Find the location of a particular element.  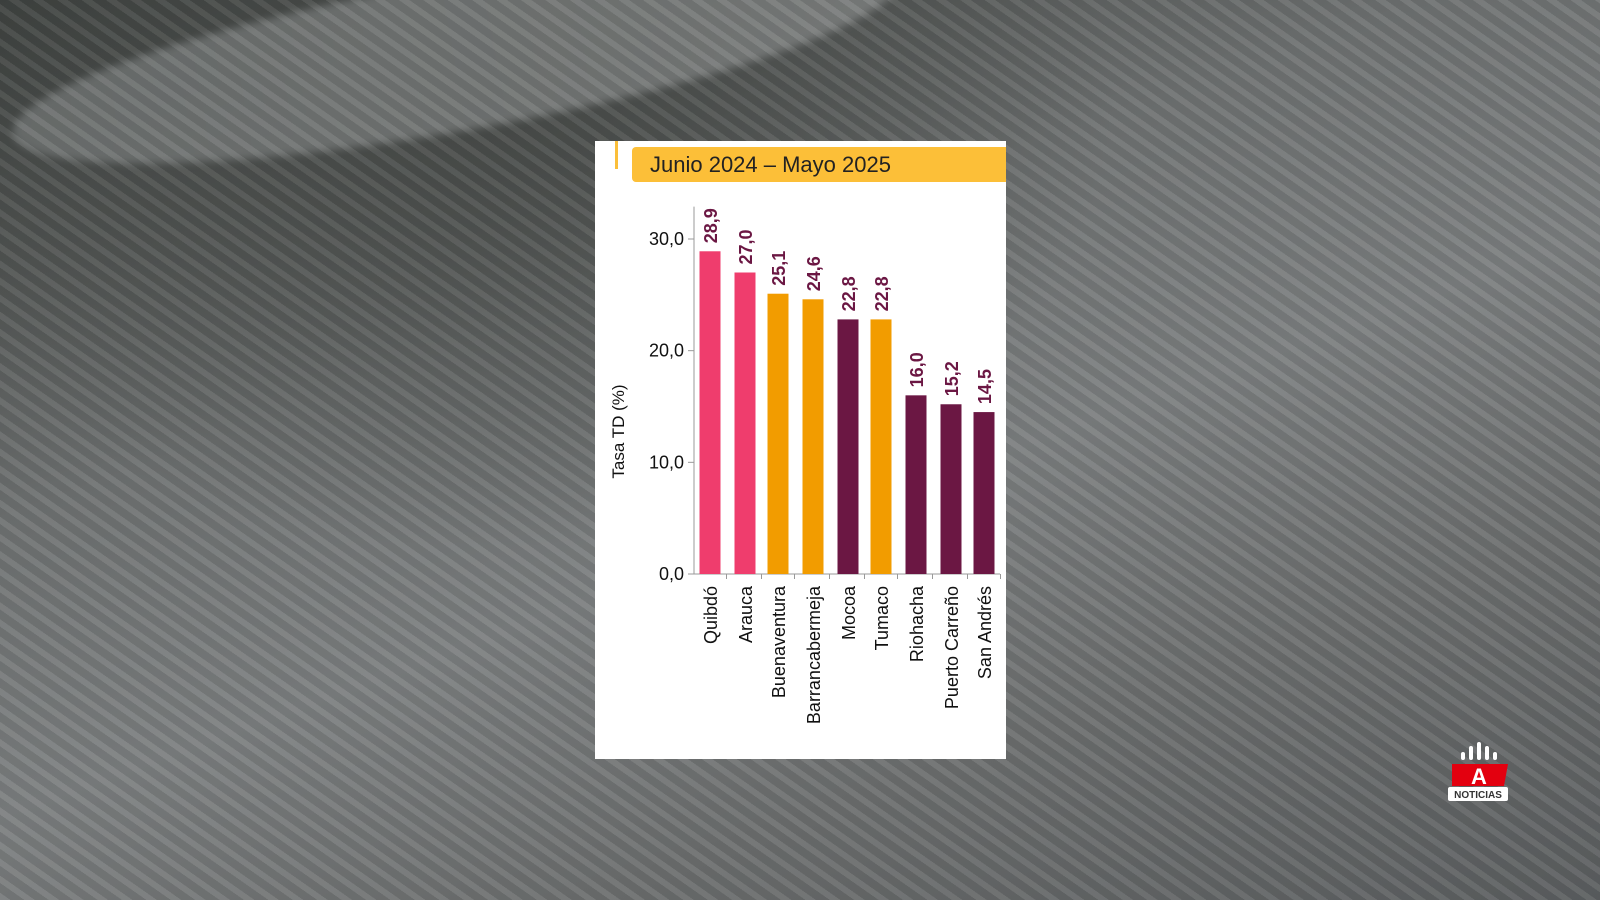

x-tick-label: Buenaventura is located at coordinates (779, 641).